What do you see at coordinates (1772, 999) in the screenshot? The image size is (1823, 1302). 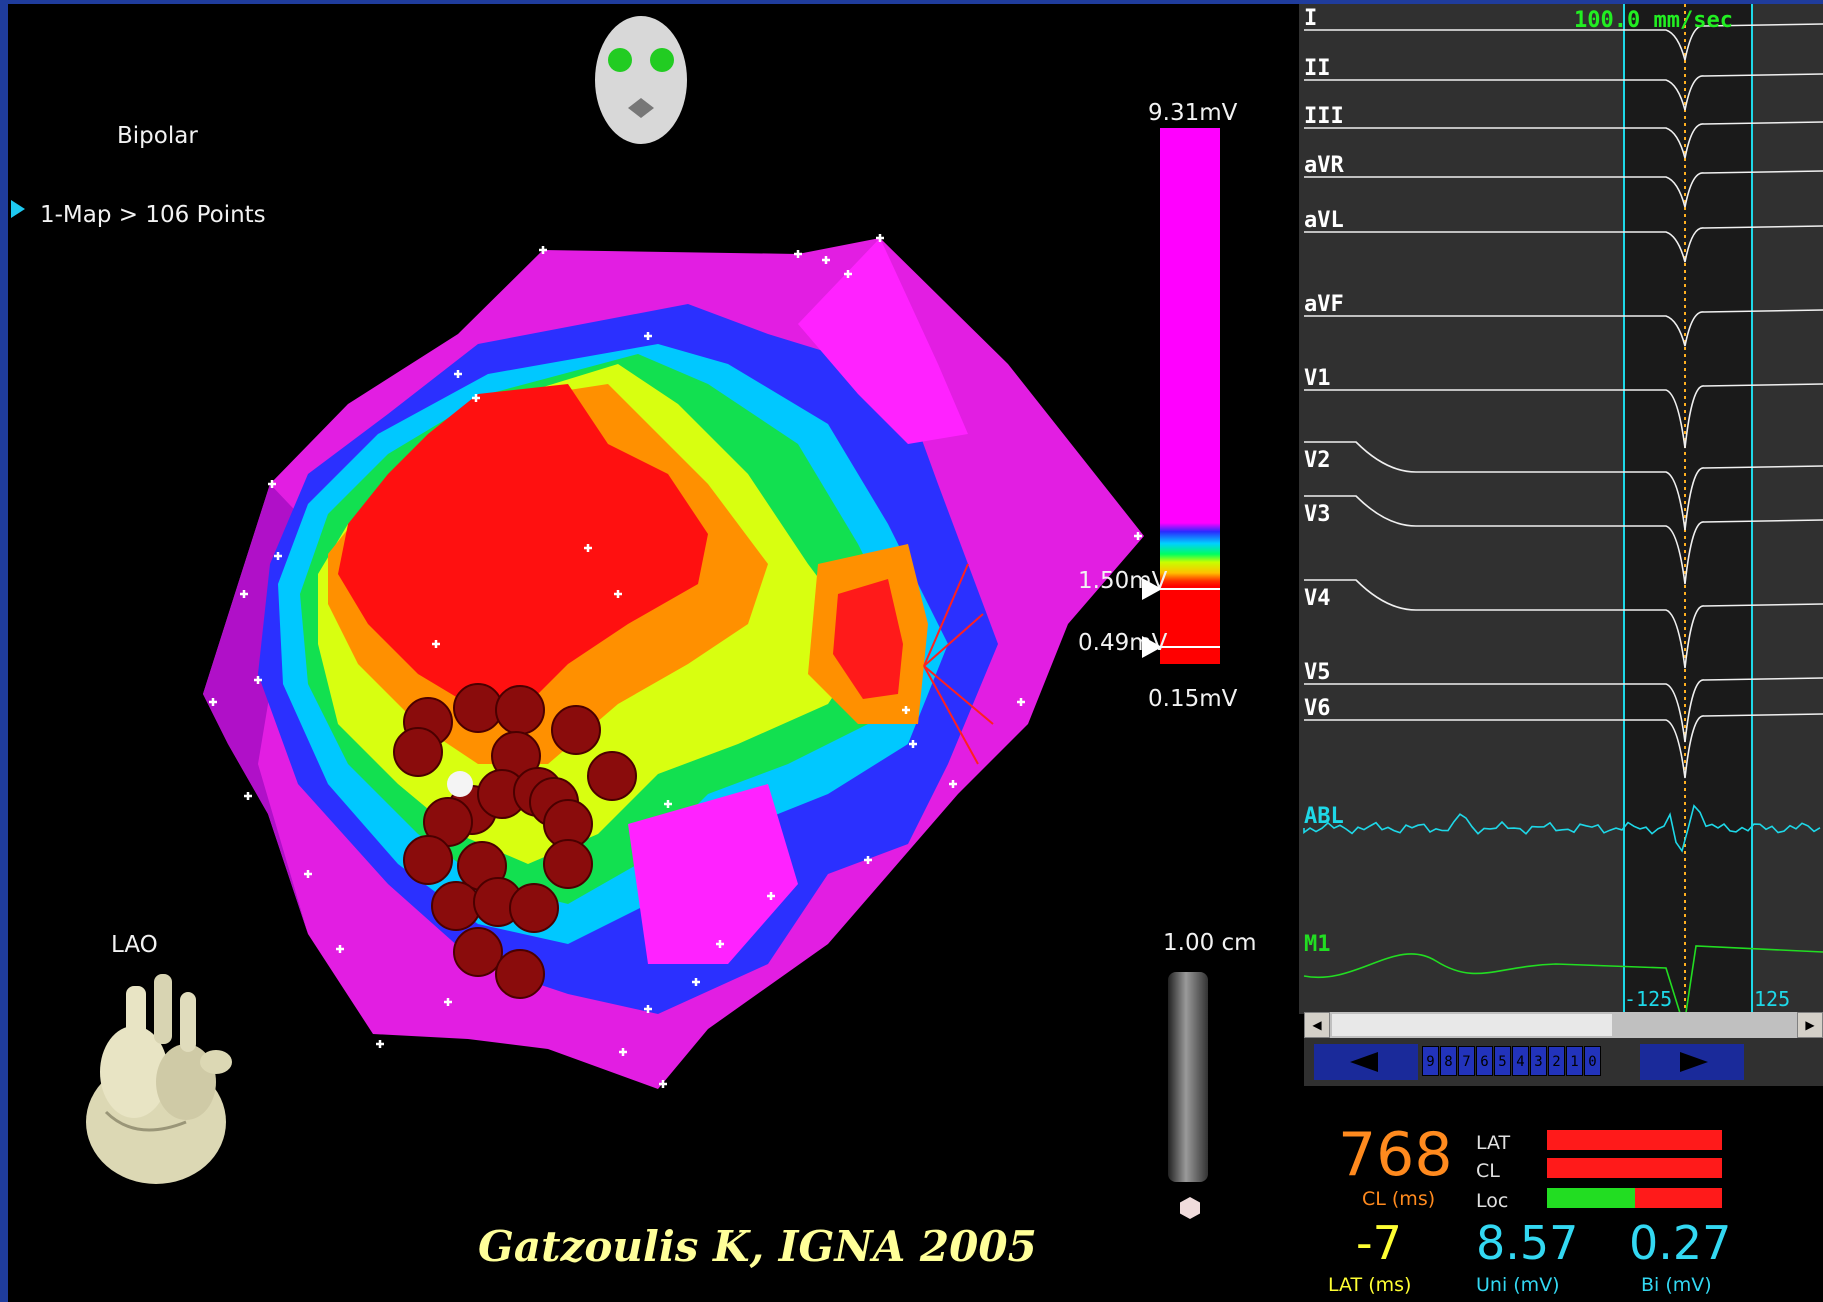 I see `window-end-label: 125` at bounding box center [1772, 999].